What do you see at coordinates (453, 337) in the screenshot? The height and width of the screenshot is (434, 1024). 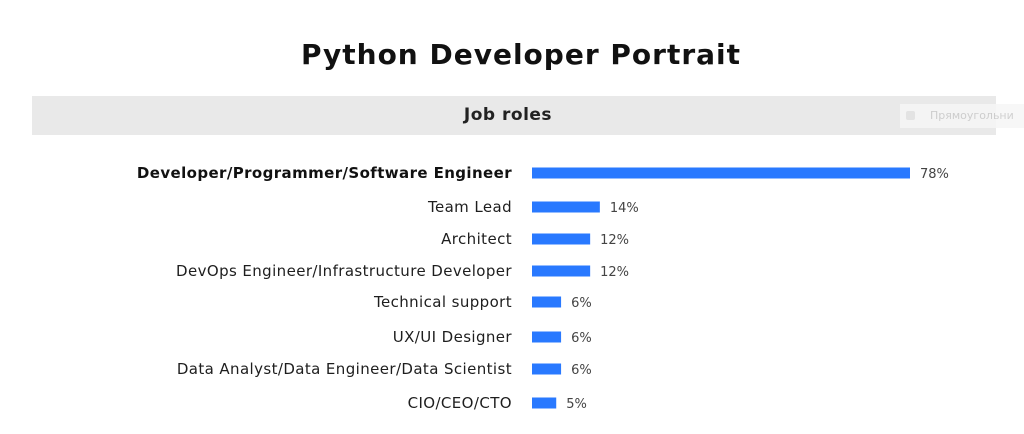 I see `category-label: UX/UI Designer` at bounding box center [453, 337].